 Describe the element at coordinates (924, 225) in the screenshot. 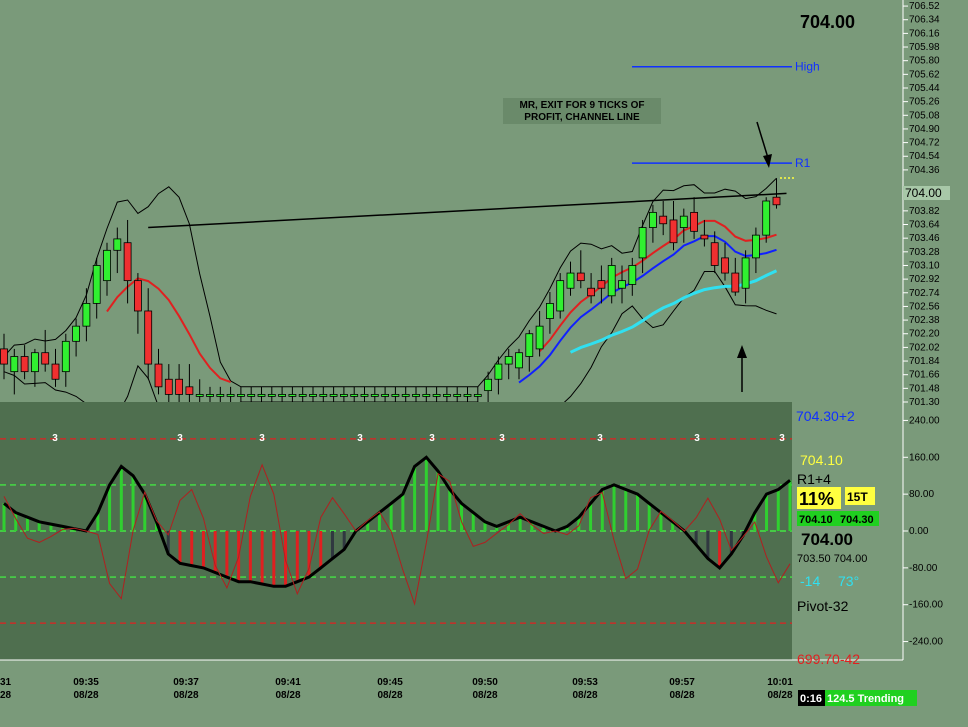

I see `price-tick-label: 703.64` at that location.